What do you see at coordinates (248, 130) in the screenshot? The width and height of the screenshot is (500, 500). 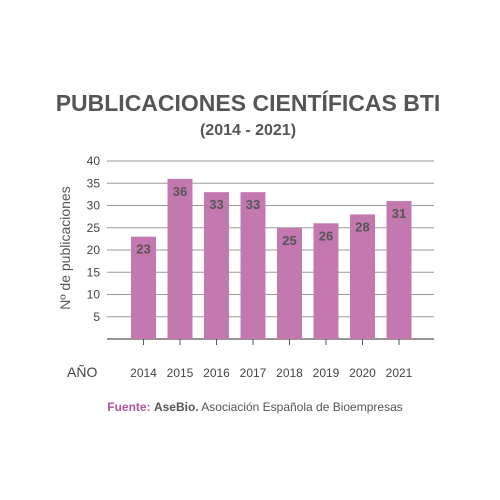 I see `chart-subtitle: (2014 - 2021)` at bounding box center [248, 130].